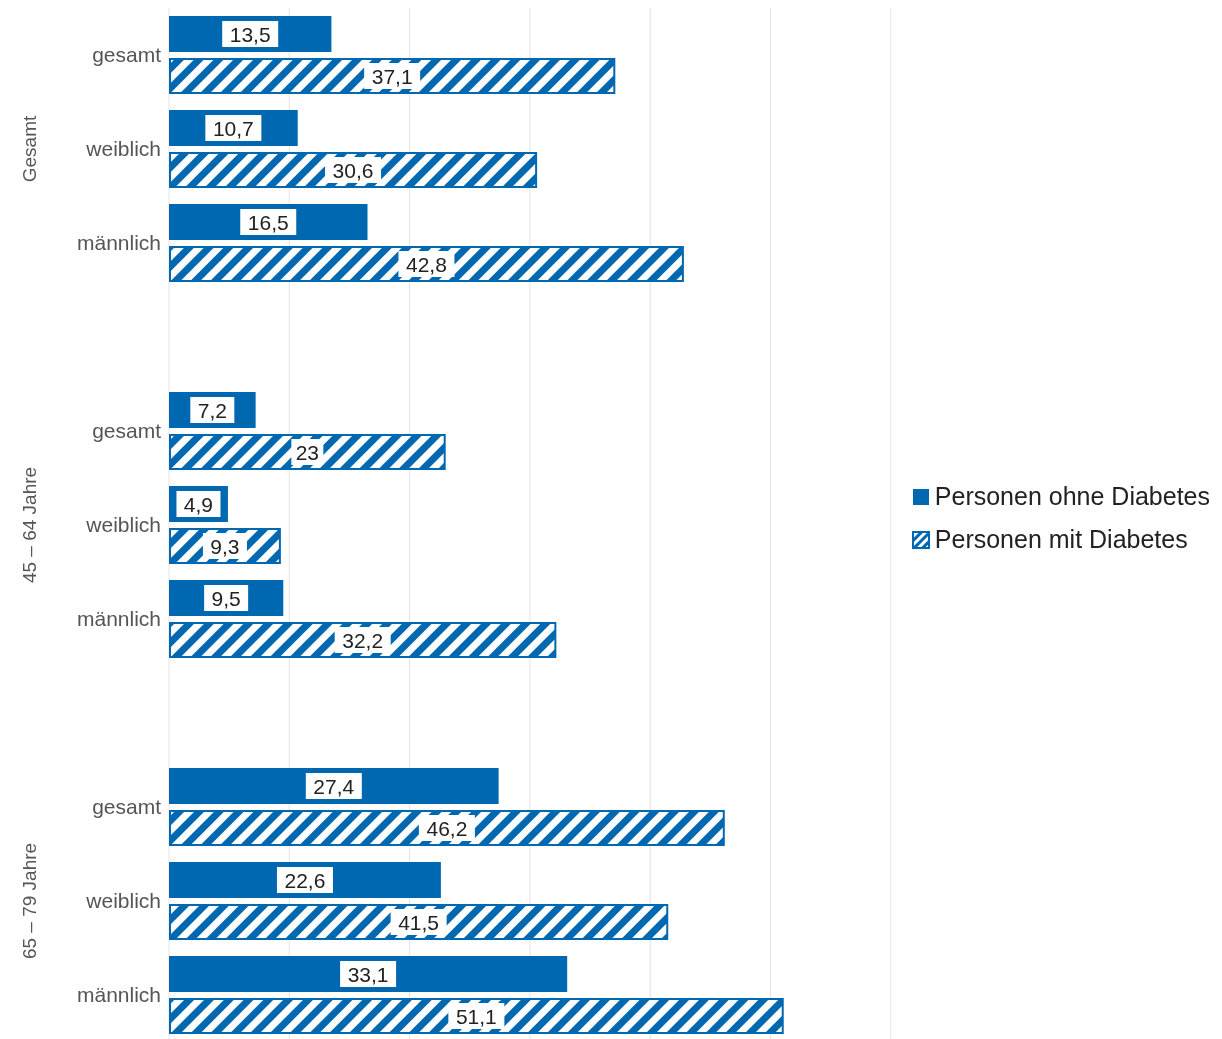 Image resolution: width=1222 pixels, height=1039 pixels. What do you see at coordinates (250, 34) in the screenshot?
I see `data-label: 13,5` at bounding box center [250, 34].